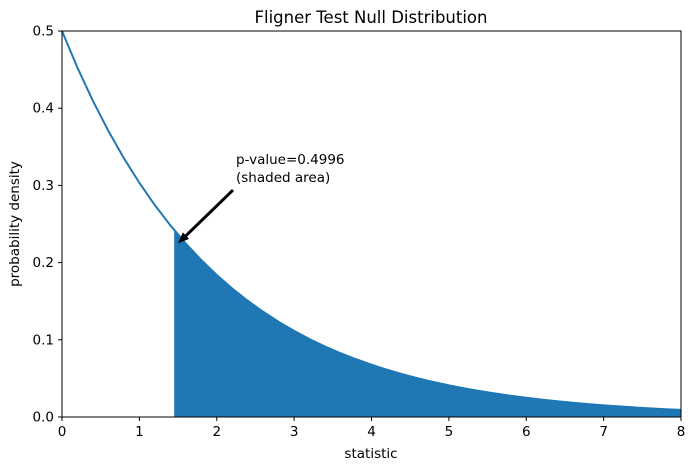 The image size is (695, 470). What do you see at coordinates (681, 432) in the screenshot?
I see `x-tick-label: 8` at bounding box center [681, 432].